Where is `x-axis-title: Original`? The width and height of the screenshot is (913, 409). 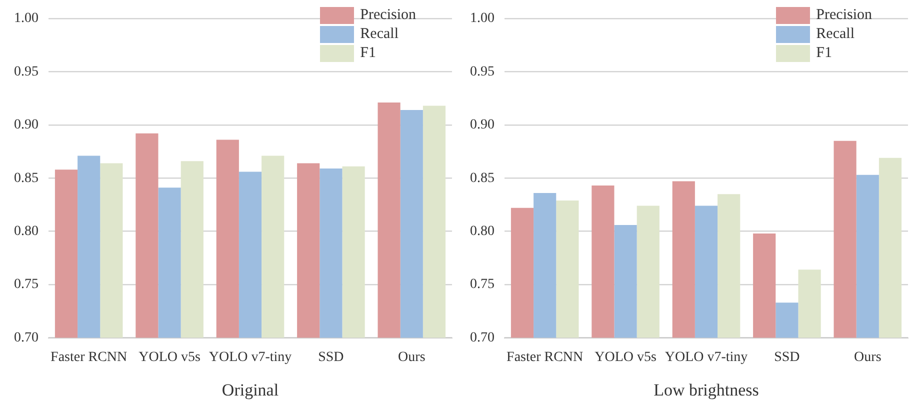
x-axis-title: Original is located at coordinates (250, 390).